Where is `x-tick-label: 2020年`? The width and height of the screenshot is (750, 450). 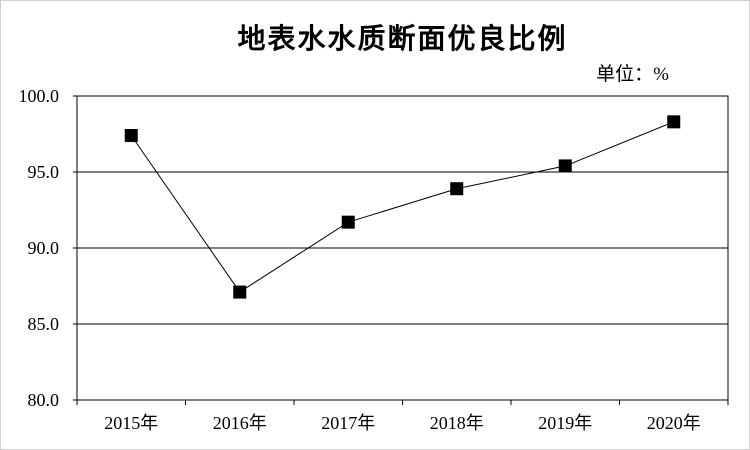 x-tick-label: 2020年 is located at coordinates (674, 423).